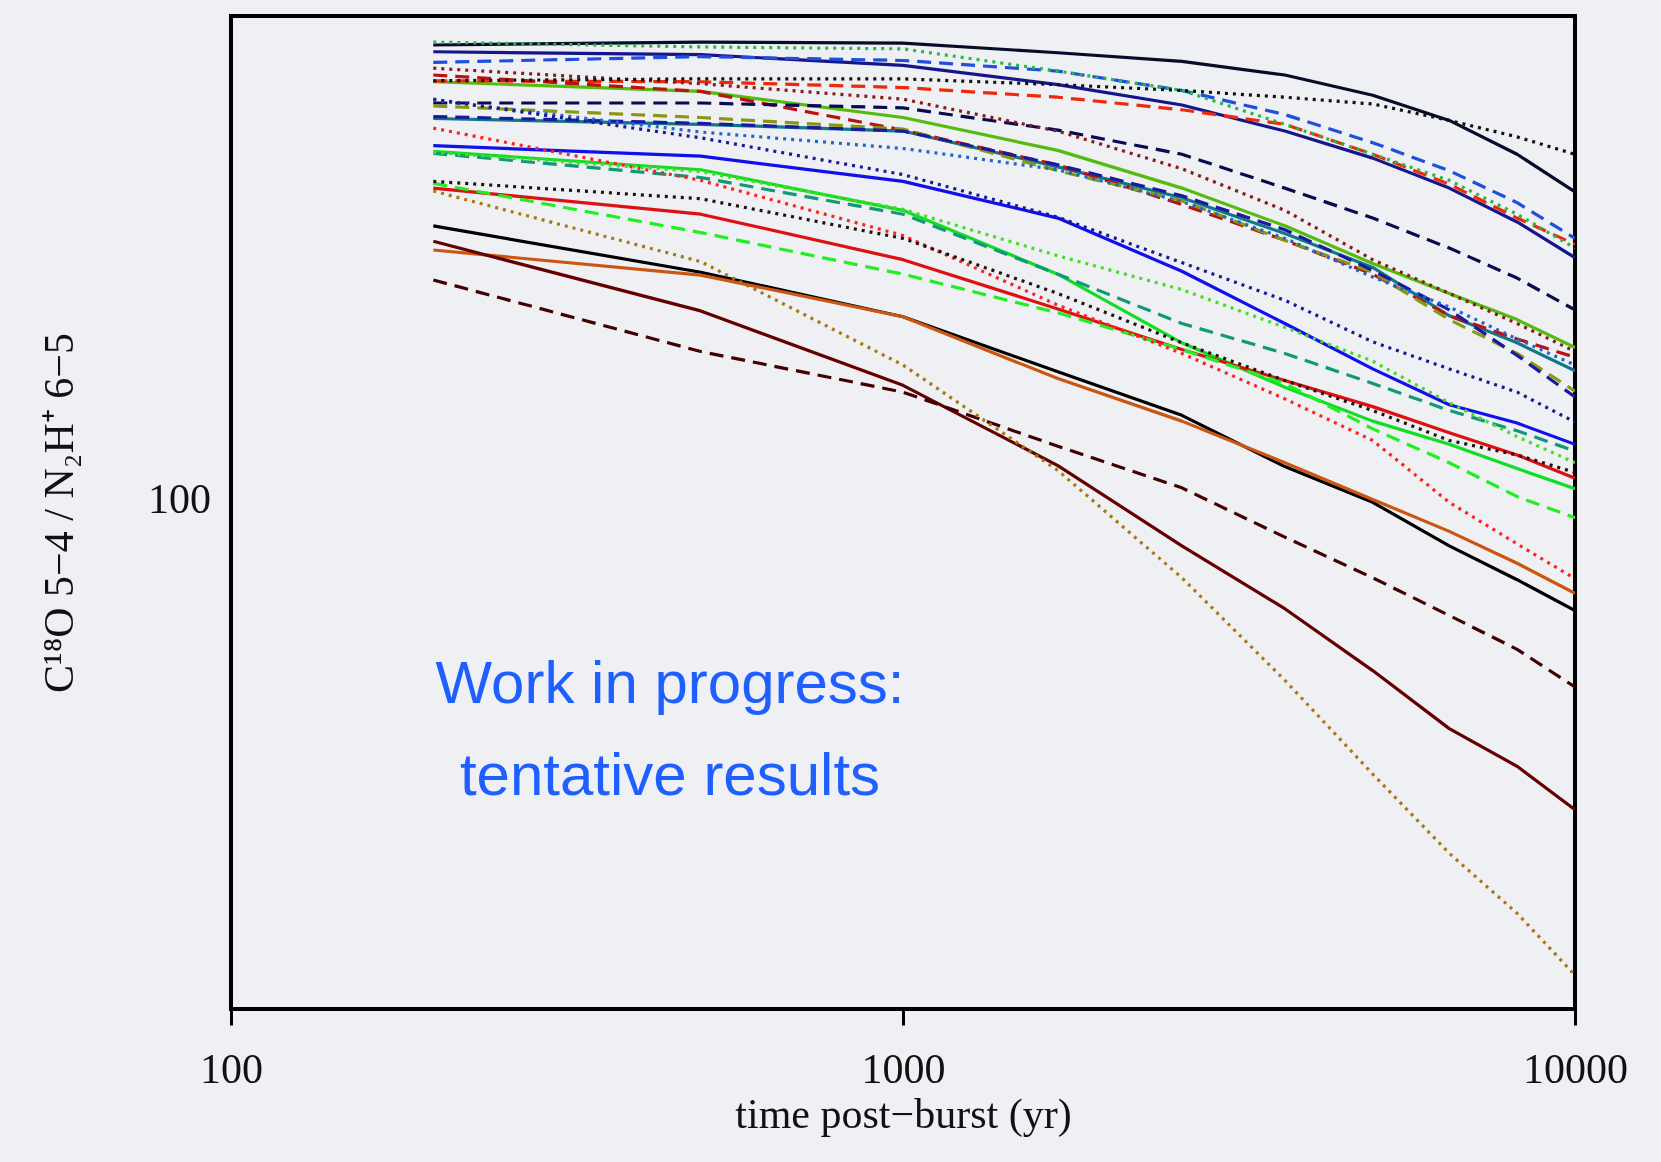 This screenshot has height=1162, width=1661. Describe the element at coordinates (179, 499) in the screenshot. I see `text: 100` at that location.